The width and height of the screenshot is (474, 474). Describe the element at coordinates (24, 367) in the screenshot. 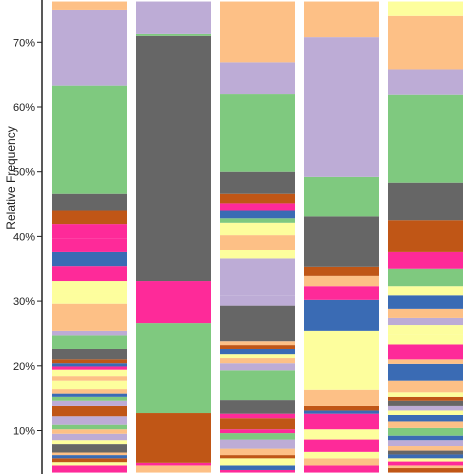

I see `y-tick-label: 20%` at that location.